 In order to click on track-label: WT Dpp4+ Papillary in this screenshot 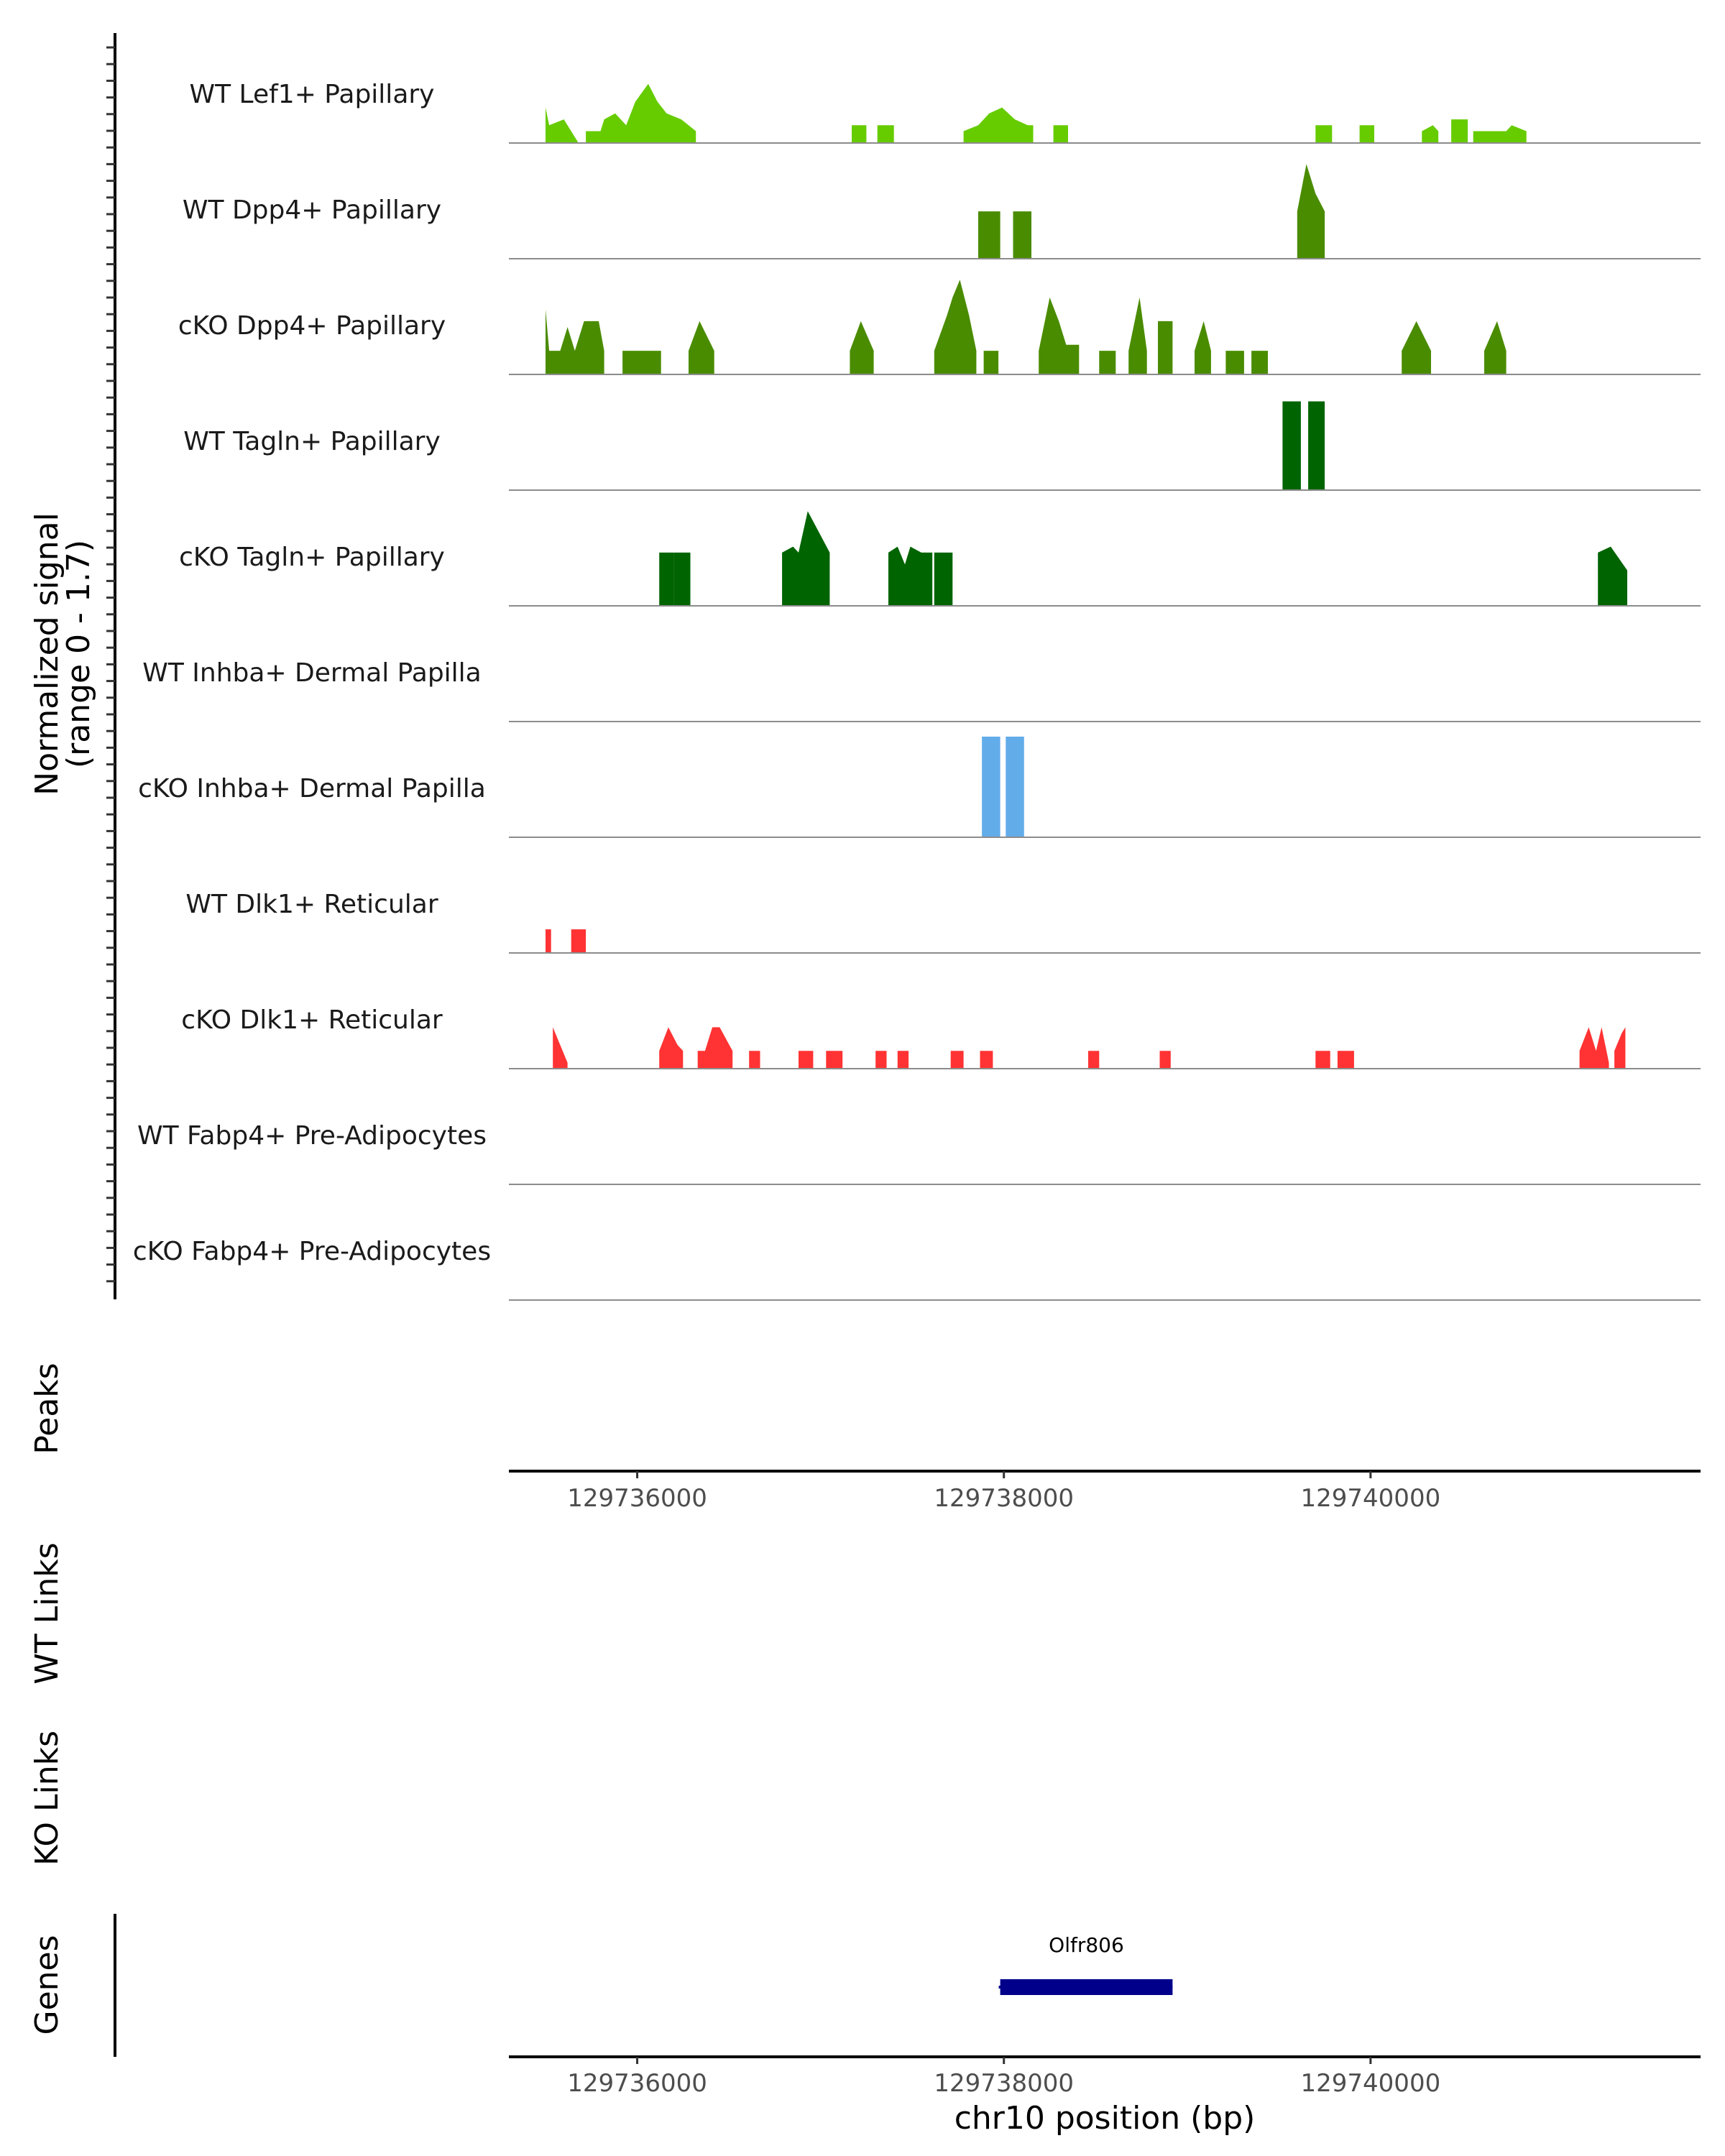, I will do `click(312, 210)`.